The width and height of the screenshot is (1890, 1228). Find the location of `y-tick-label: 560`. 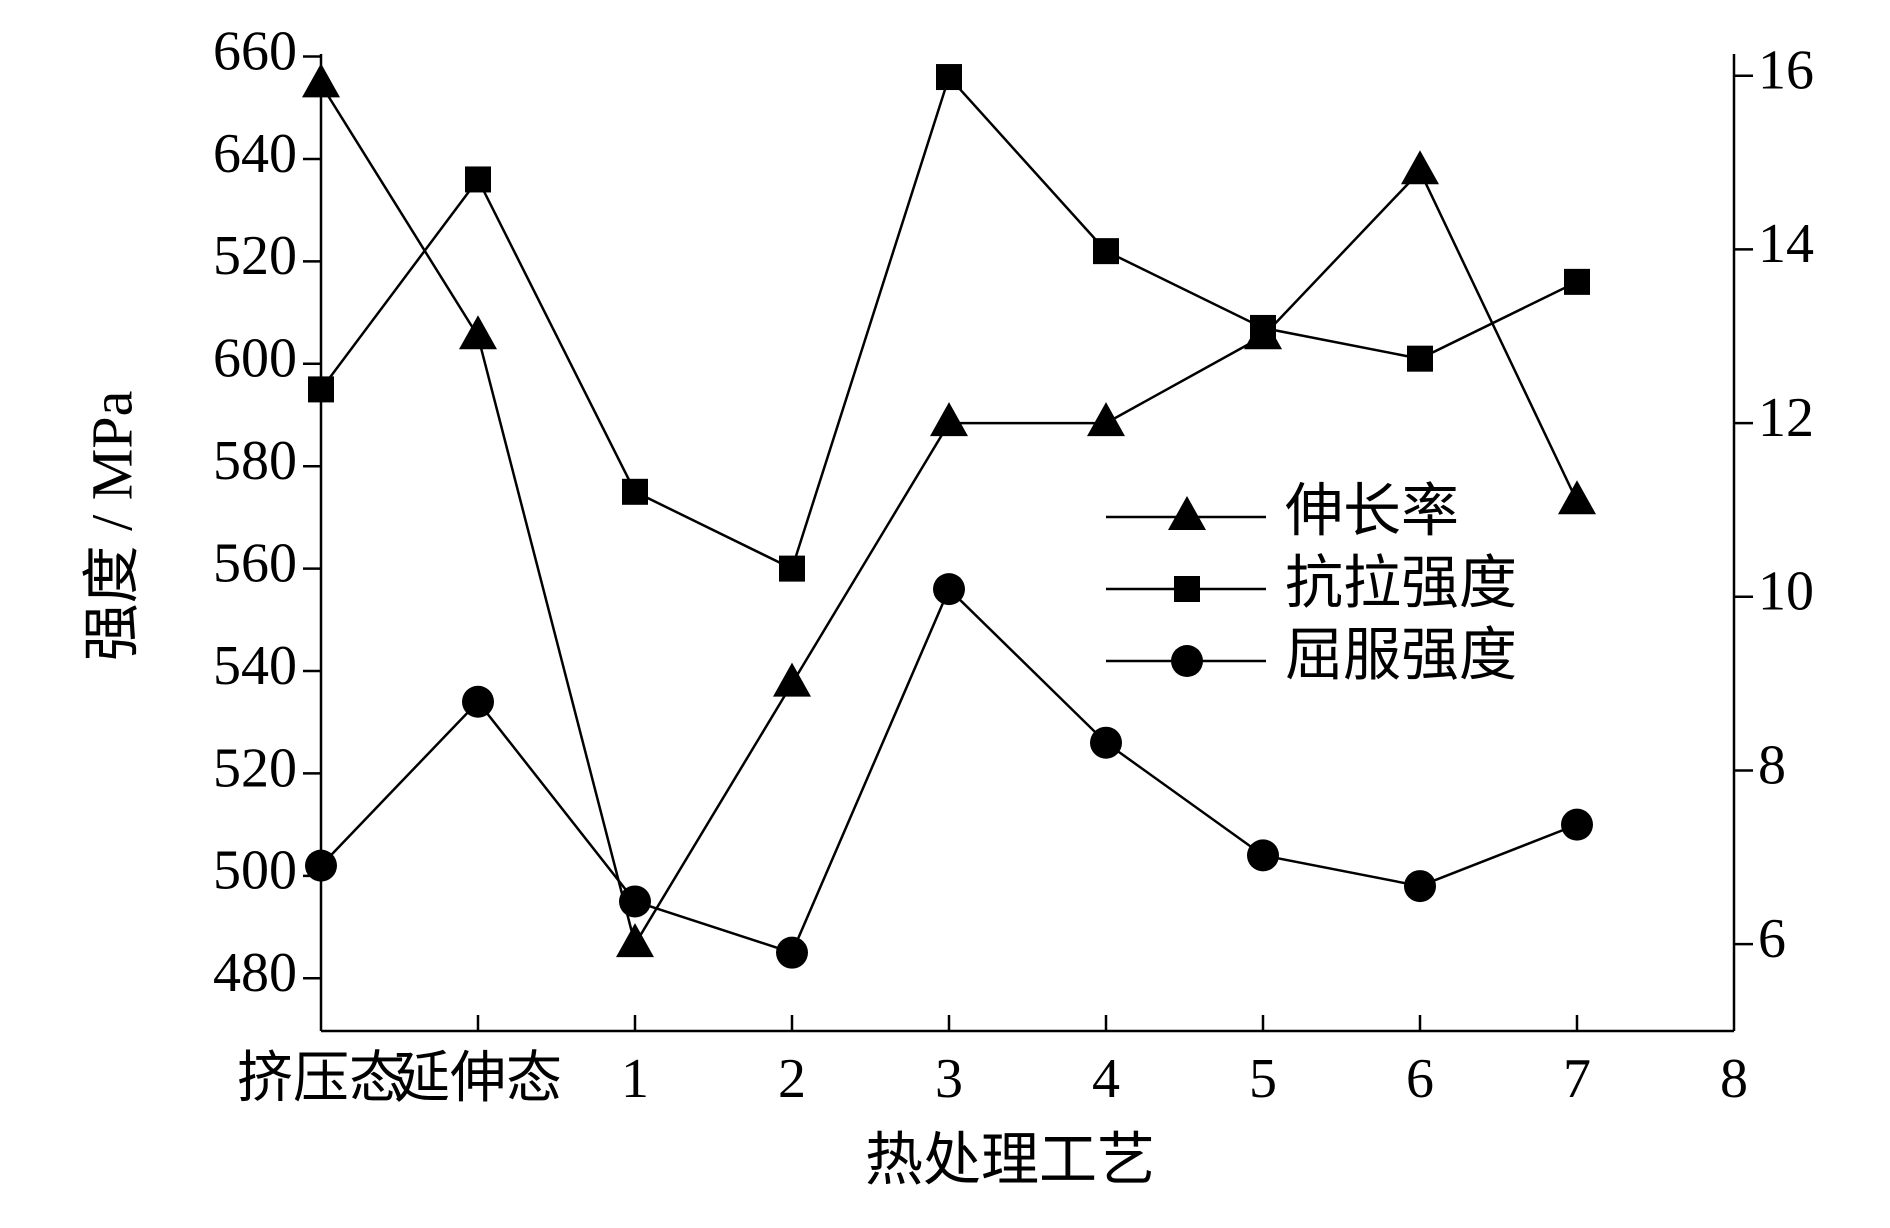

y-tick-label: 560 is located at coordinates (255, 563).